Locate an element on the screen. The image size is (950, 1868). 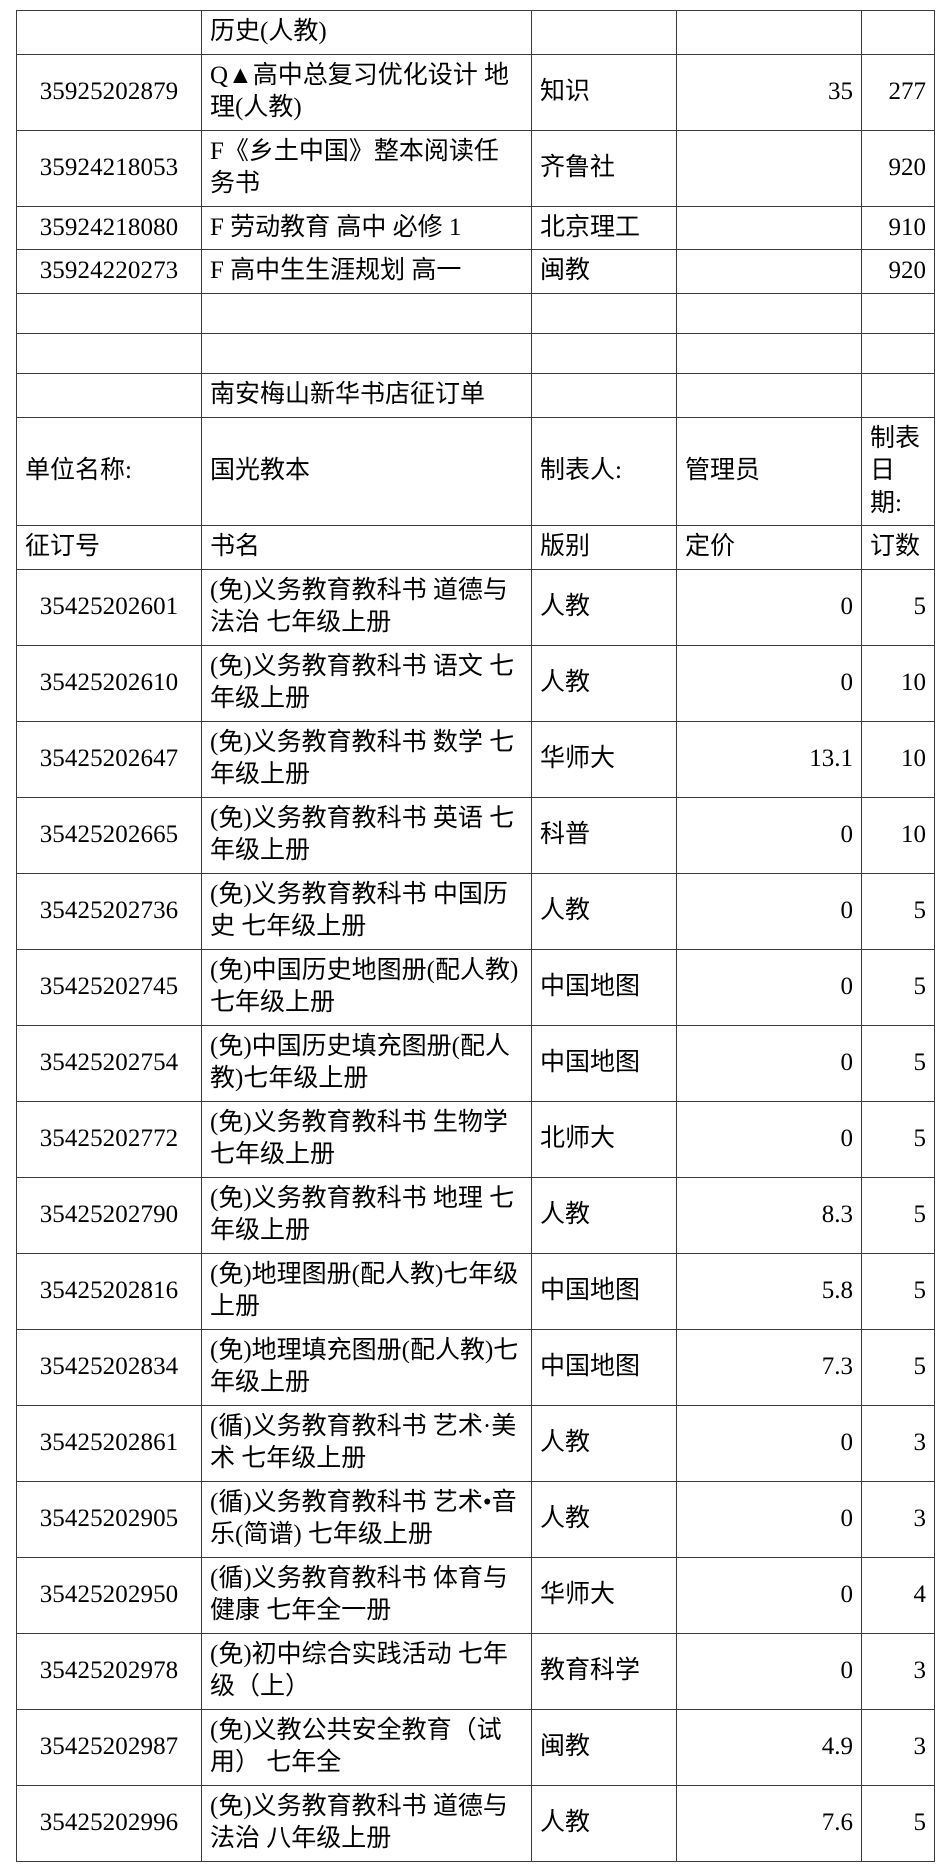
make-date-label: 制表日期: is located at coordinates (898, 471).